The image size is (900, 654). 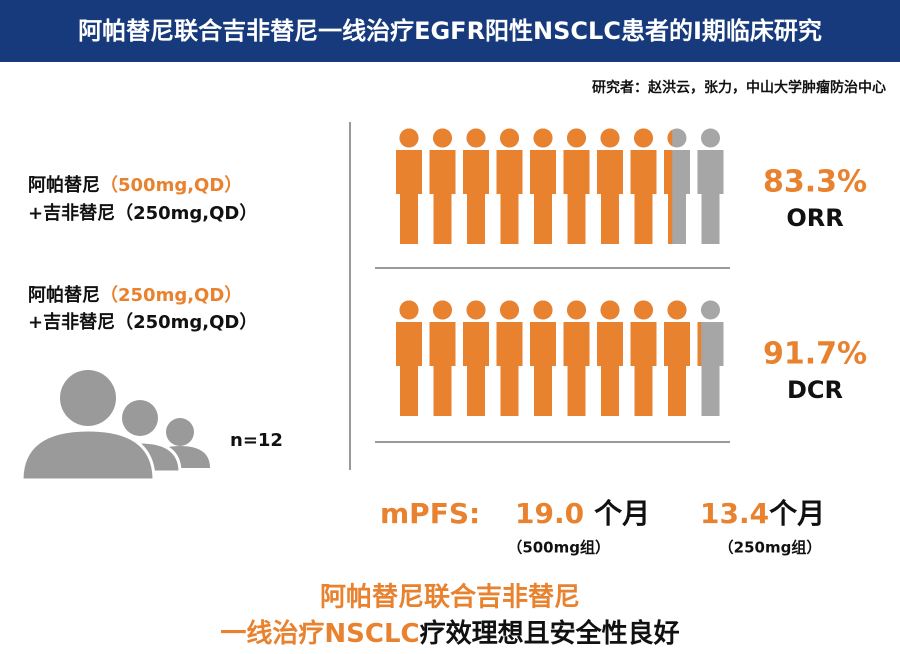 I want to click on group-line: 阿帕替尼（500mg,QD）, so click(x=135, y=185).